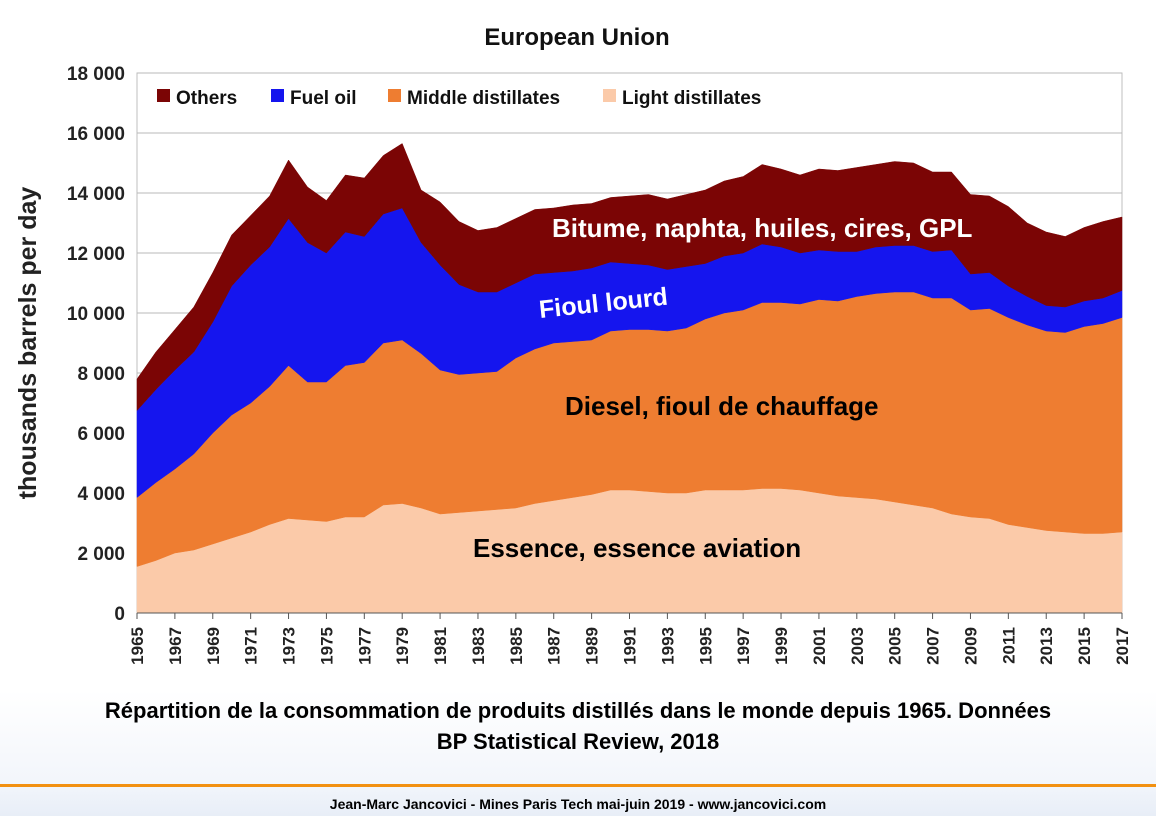  I want to click on y-tick-label: 4 000, so click(101, 494).